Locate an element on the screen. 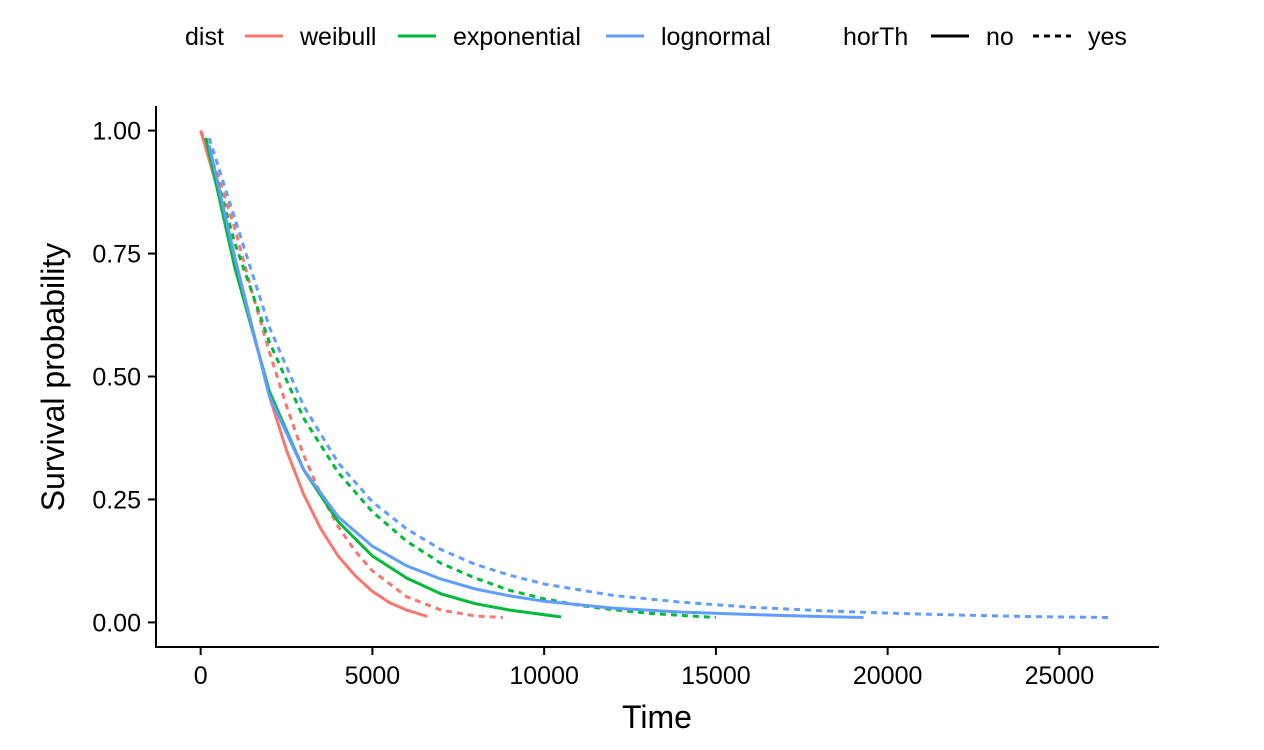  x-axis-title: Time is located at coordinates (657, 717).